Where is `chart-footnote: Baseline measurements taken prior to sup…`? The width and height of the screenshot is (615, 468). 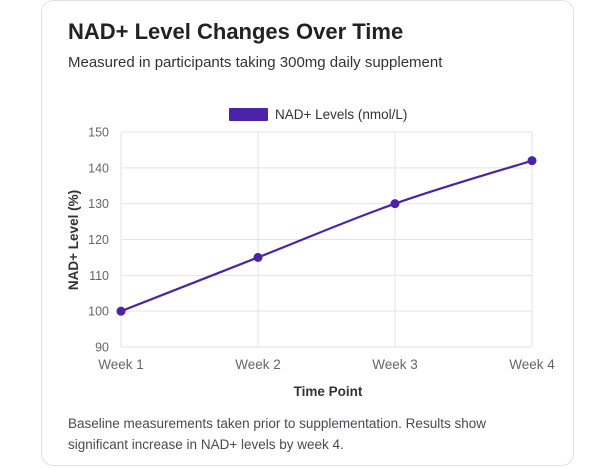
chart-footnote: Baseline measurements taken prior to sup… is located at coordinates (277, 434).